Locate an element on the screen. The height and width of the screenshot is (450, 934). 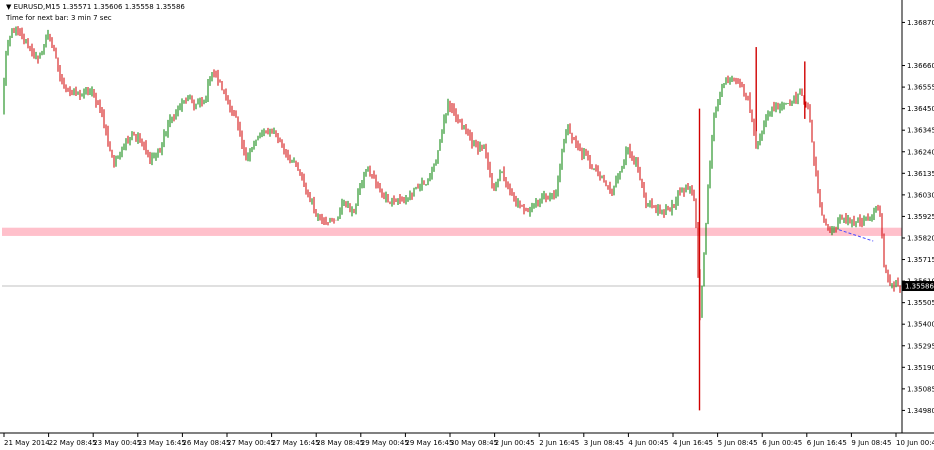
y-tick-label: 1.35715 is located at coordinates (920, 260).